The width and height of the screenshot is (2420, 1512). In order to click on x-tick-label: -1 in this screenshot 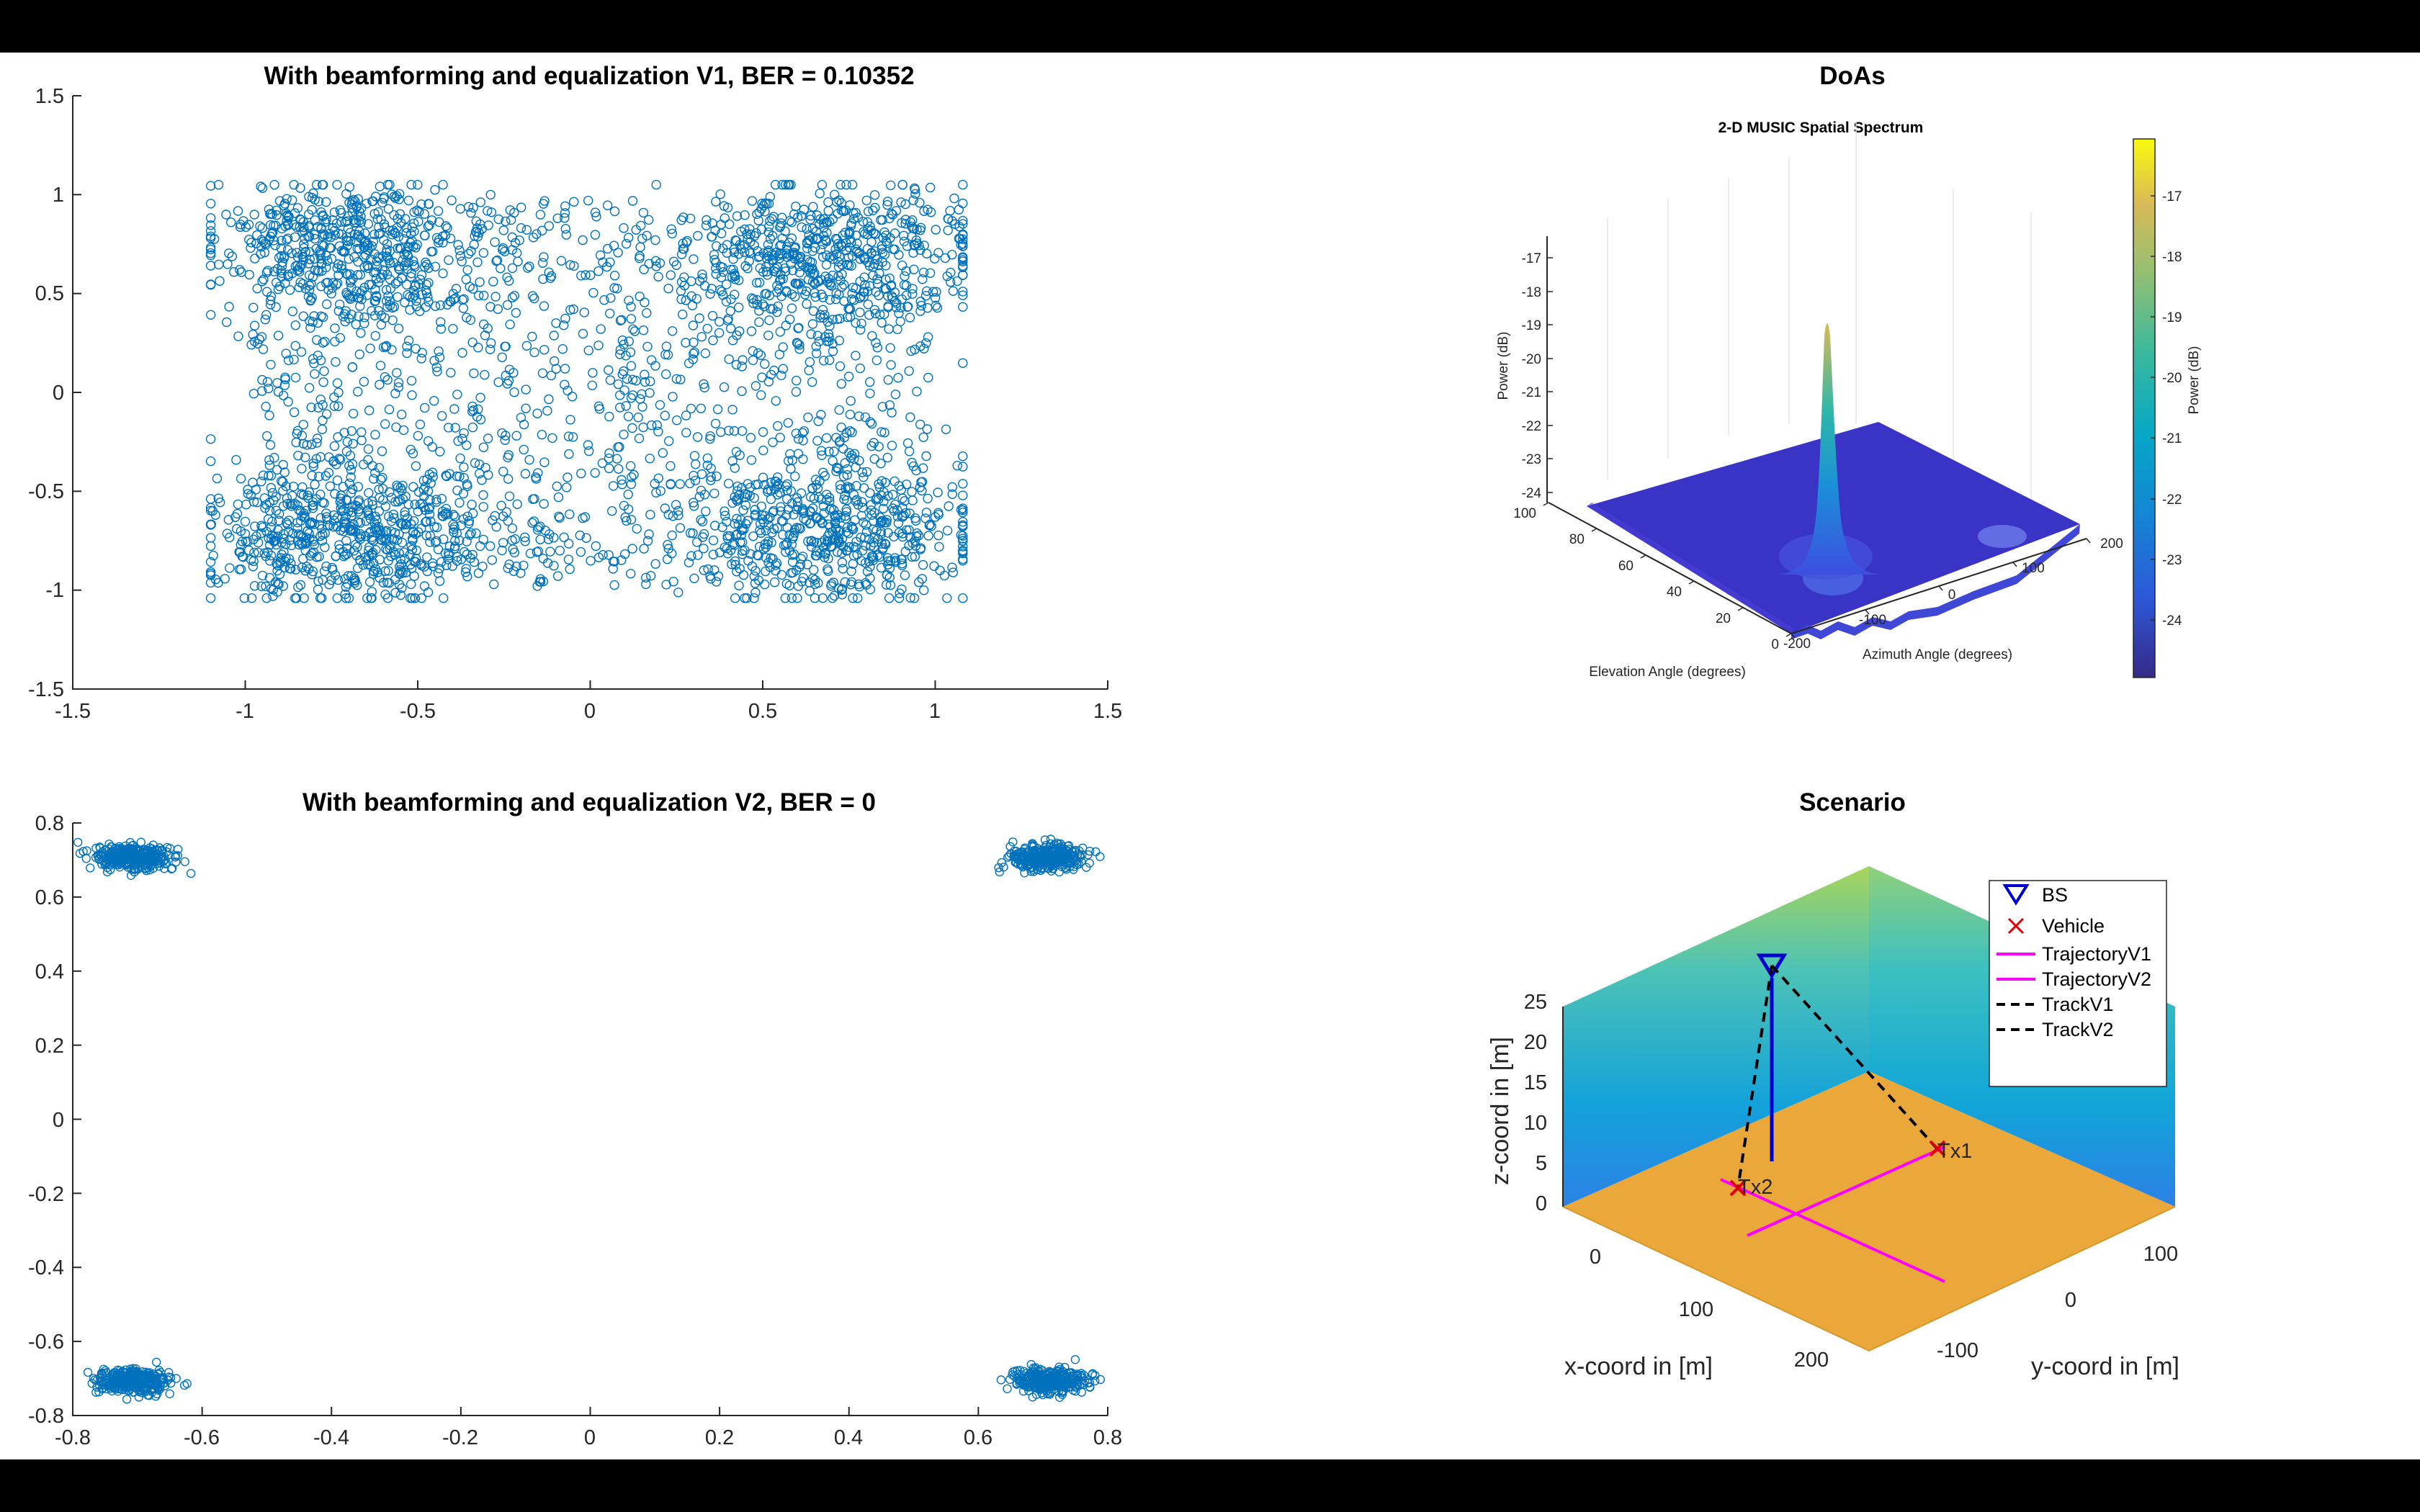, I will do `click(245, 711)`.